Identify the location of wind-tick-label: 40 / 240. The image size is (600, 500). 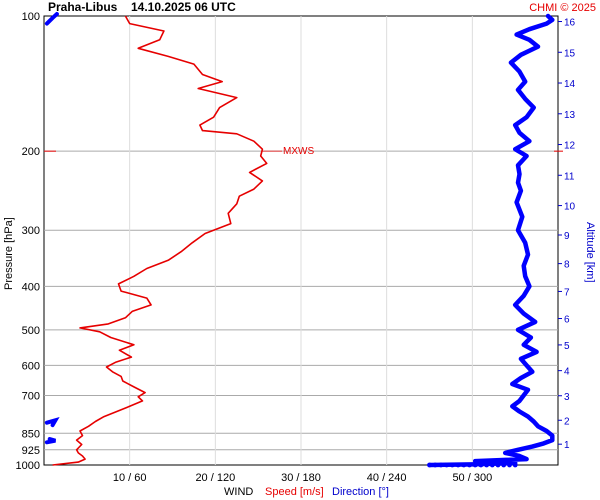
(387, 478).